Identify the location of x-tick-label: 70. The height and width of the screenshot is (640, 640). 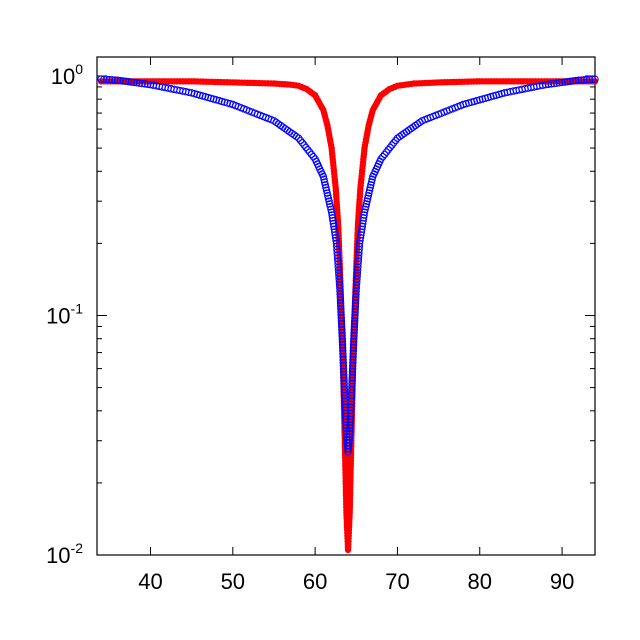
(397, 581).